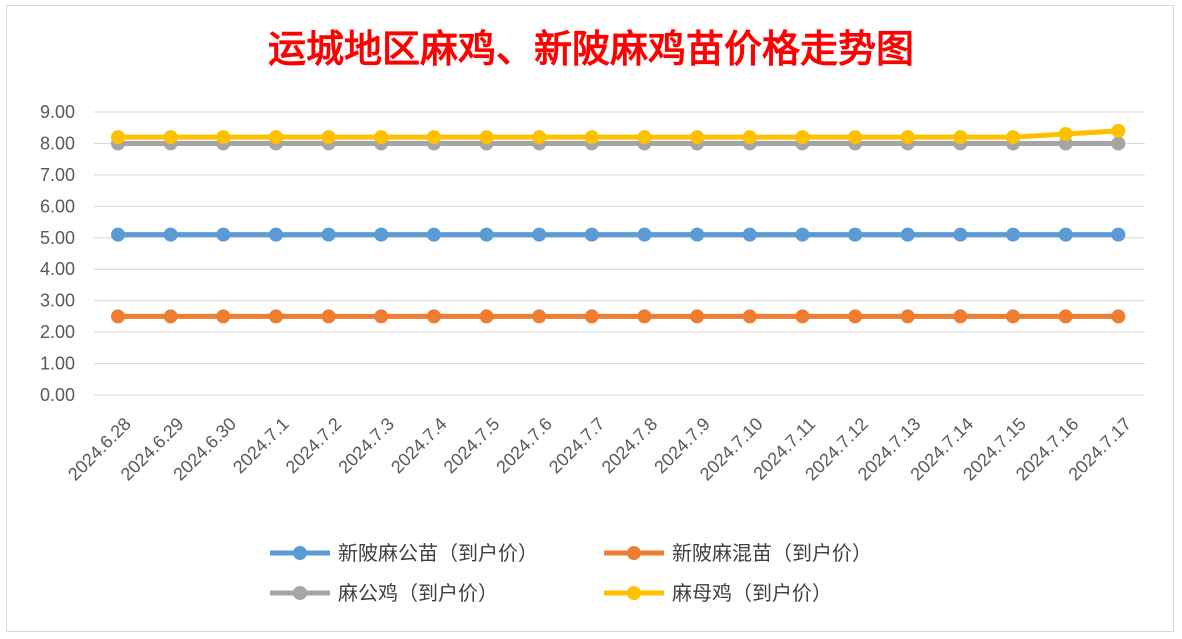 The width and height of the screenshot is (1182, 639). What do you see at coordinates (57, 269) in the screenshot?
I see `y-tick-label: 4.00` at bounding box center [57, 269].